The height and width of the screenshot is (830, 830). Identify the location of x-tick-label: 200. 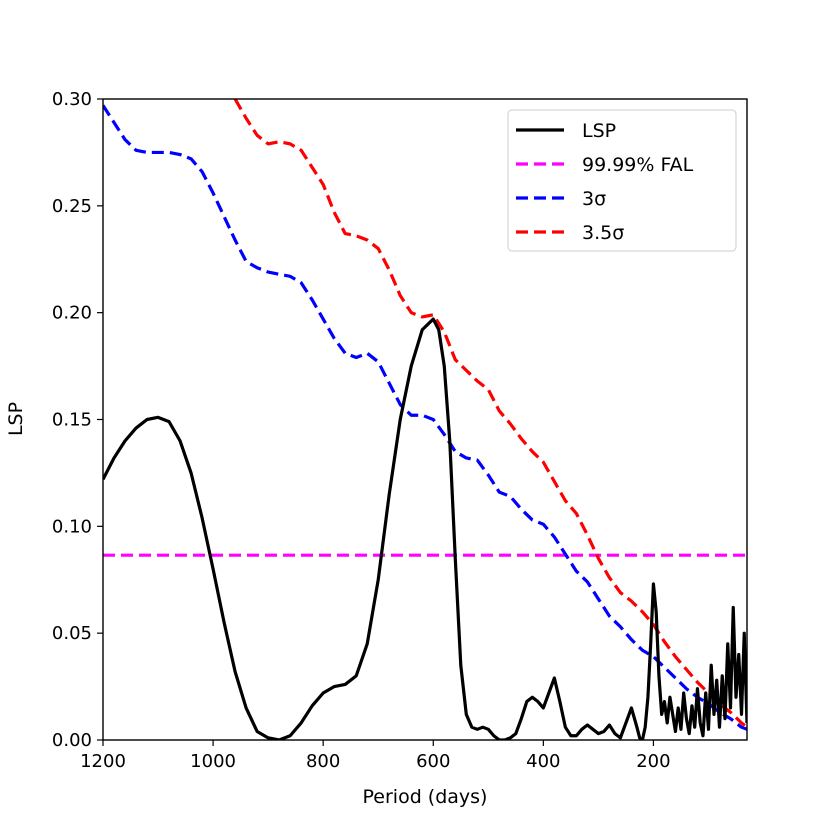
(653, 761).